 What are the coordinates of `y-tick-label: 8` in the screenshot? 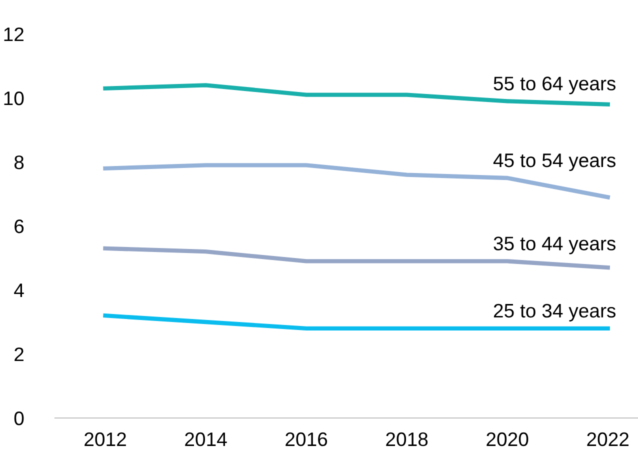 It's located at (19, 162).